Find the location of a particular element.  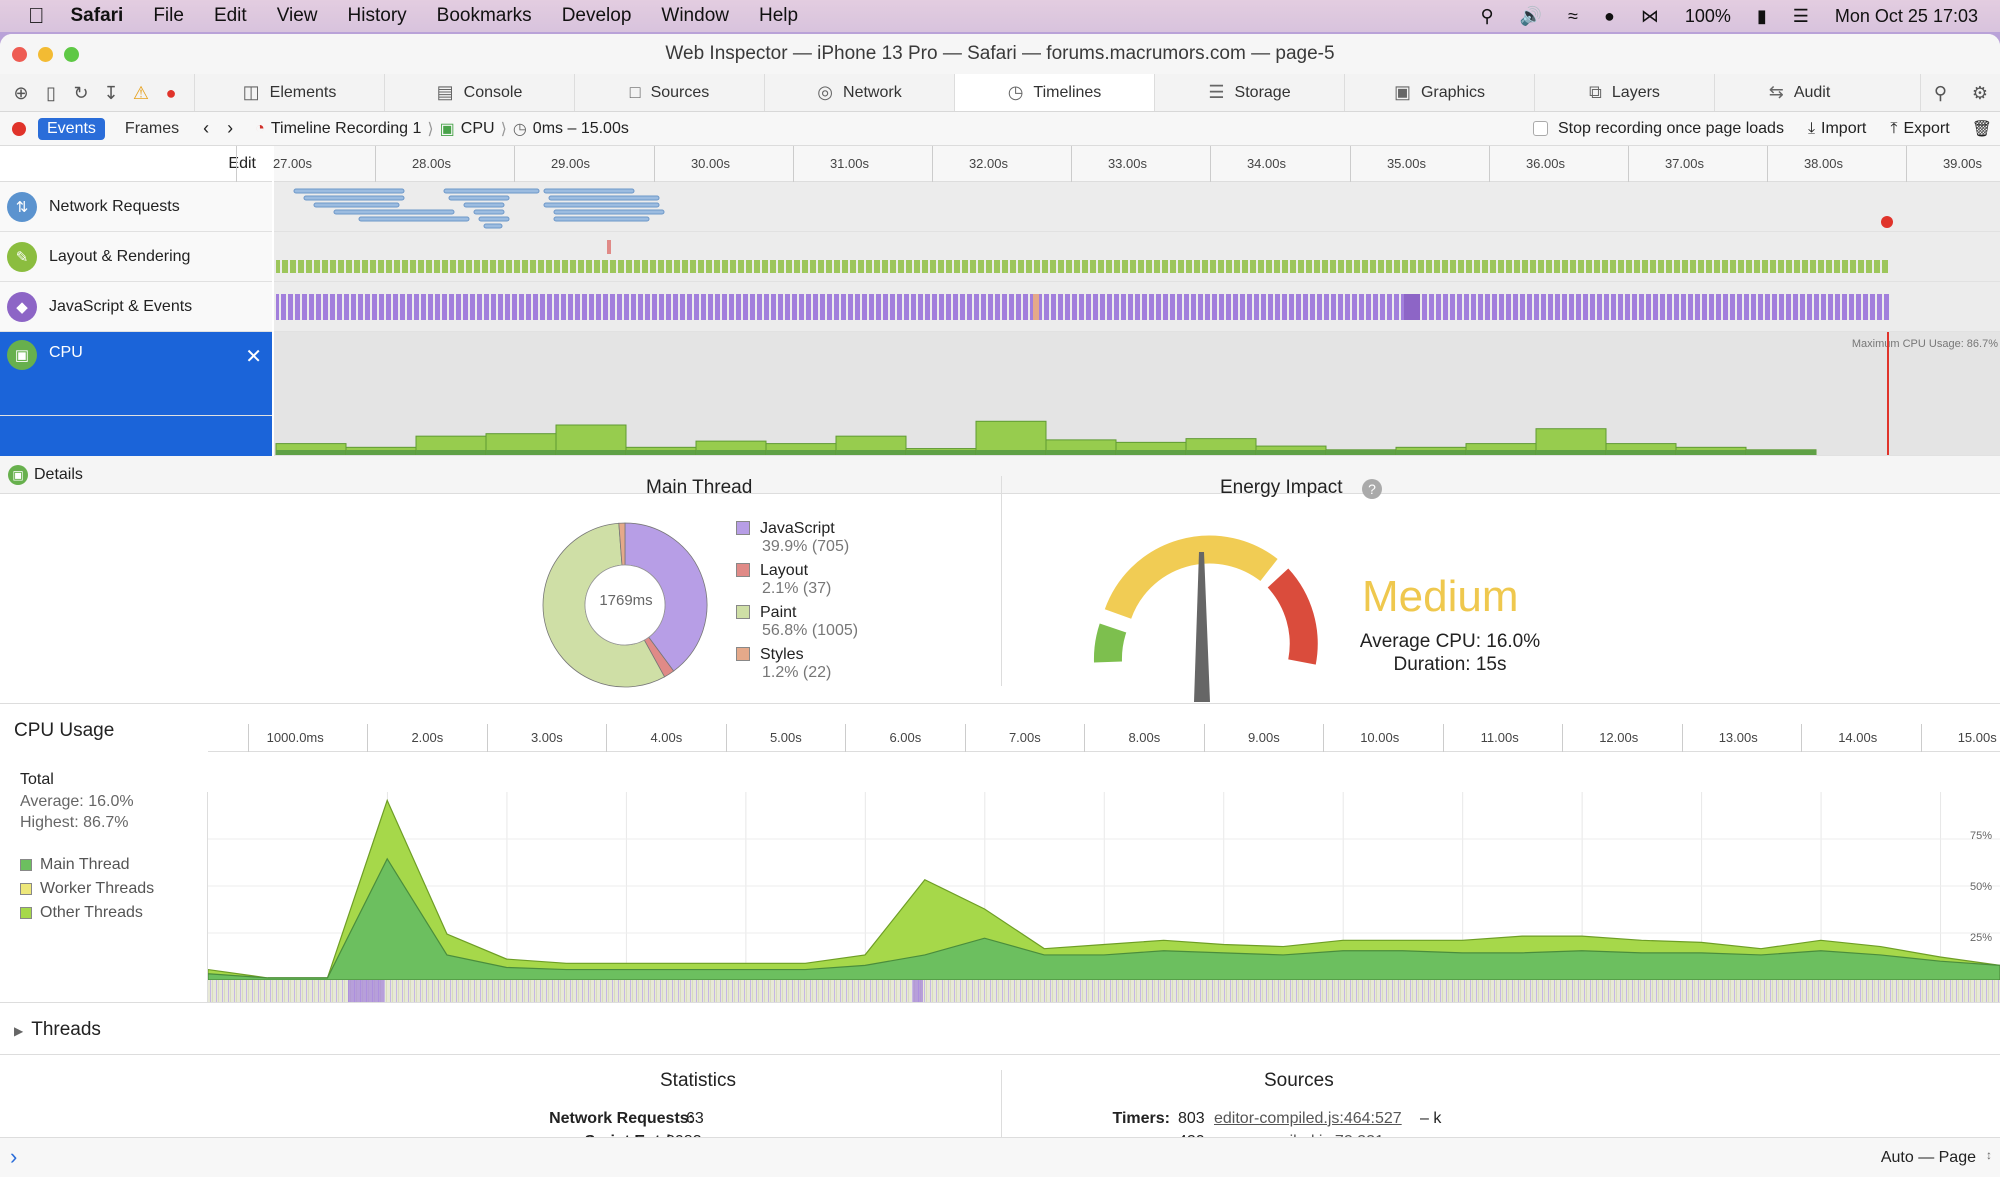

disclosure-triangle-icon: ▶ is located at coordinates (19, 1031).